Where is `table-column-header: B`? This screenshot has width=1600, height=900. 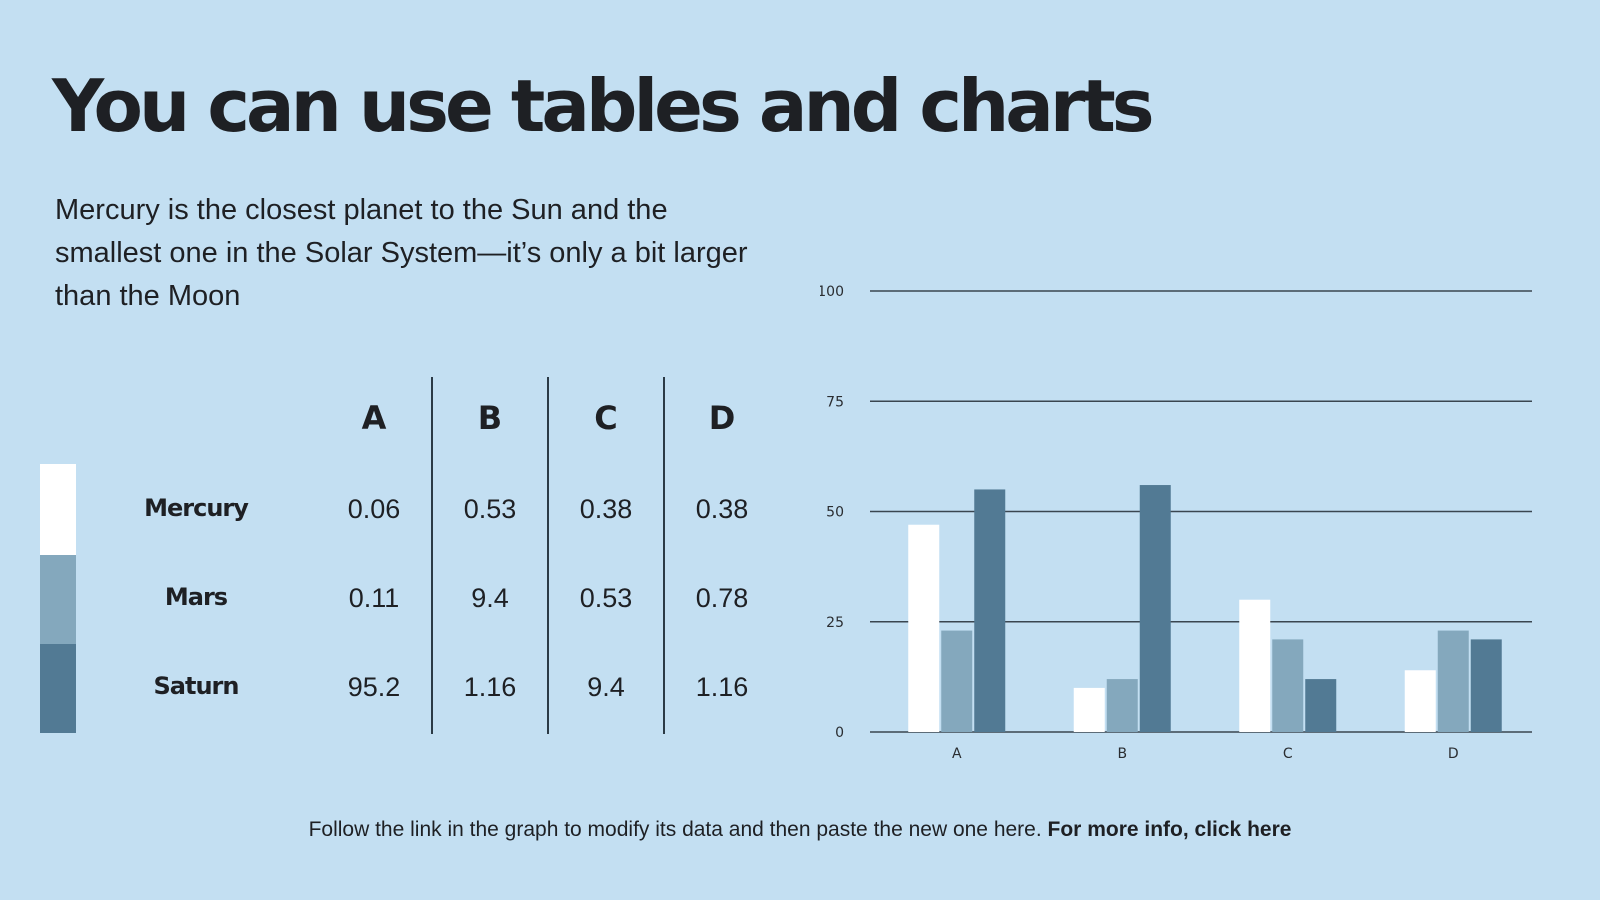 table-column-header: B is located at coordinates (490, 418).